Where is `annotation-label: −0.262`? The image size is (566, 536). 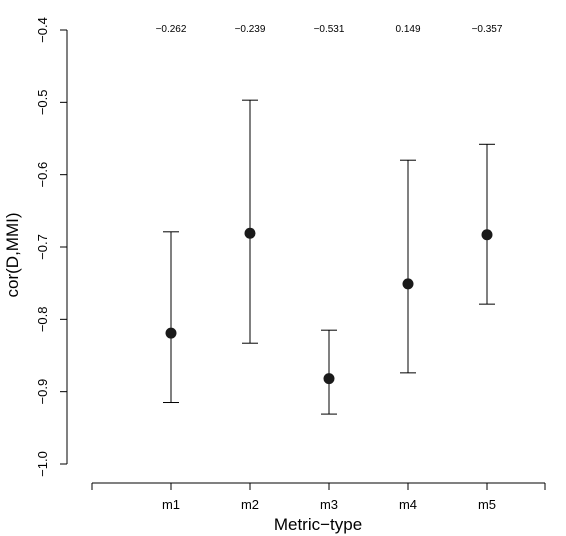
annotation-label: −0.262 is located at coordinates (171, 29).